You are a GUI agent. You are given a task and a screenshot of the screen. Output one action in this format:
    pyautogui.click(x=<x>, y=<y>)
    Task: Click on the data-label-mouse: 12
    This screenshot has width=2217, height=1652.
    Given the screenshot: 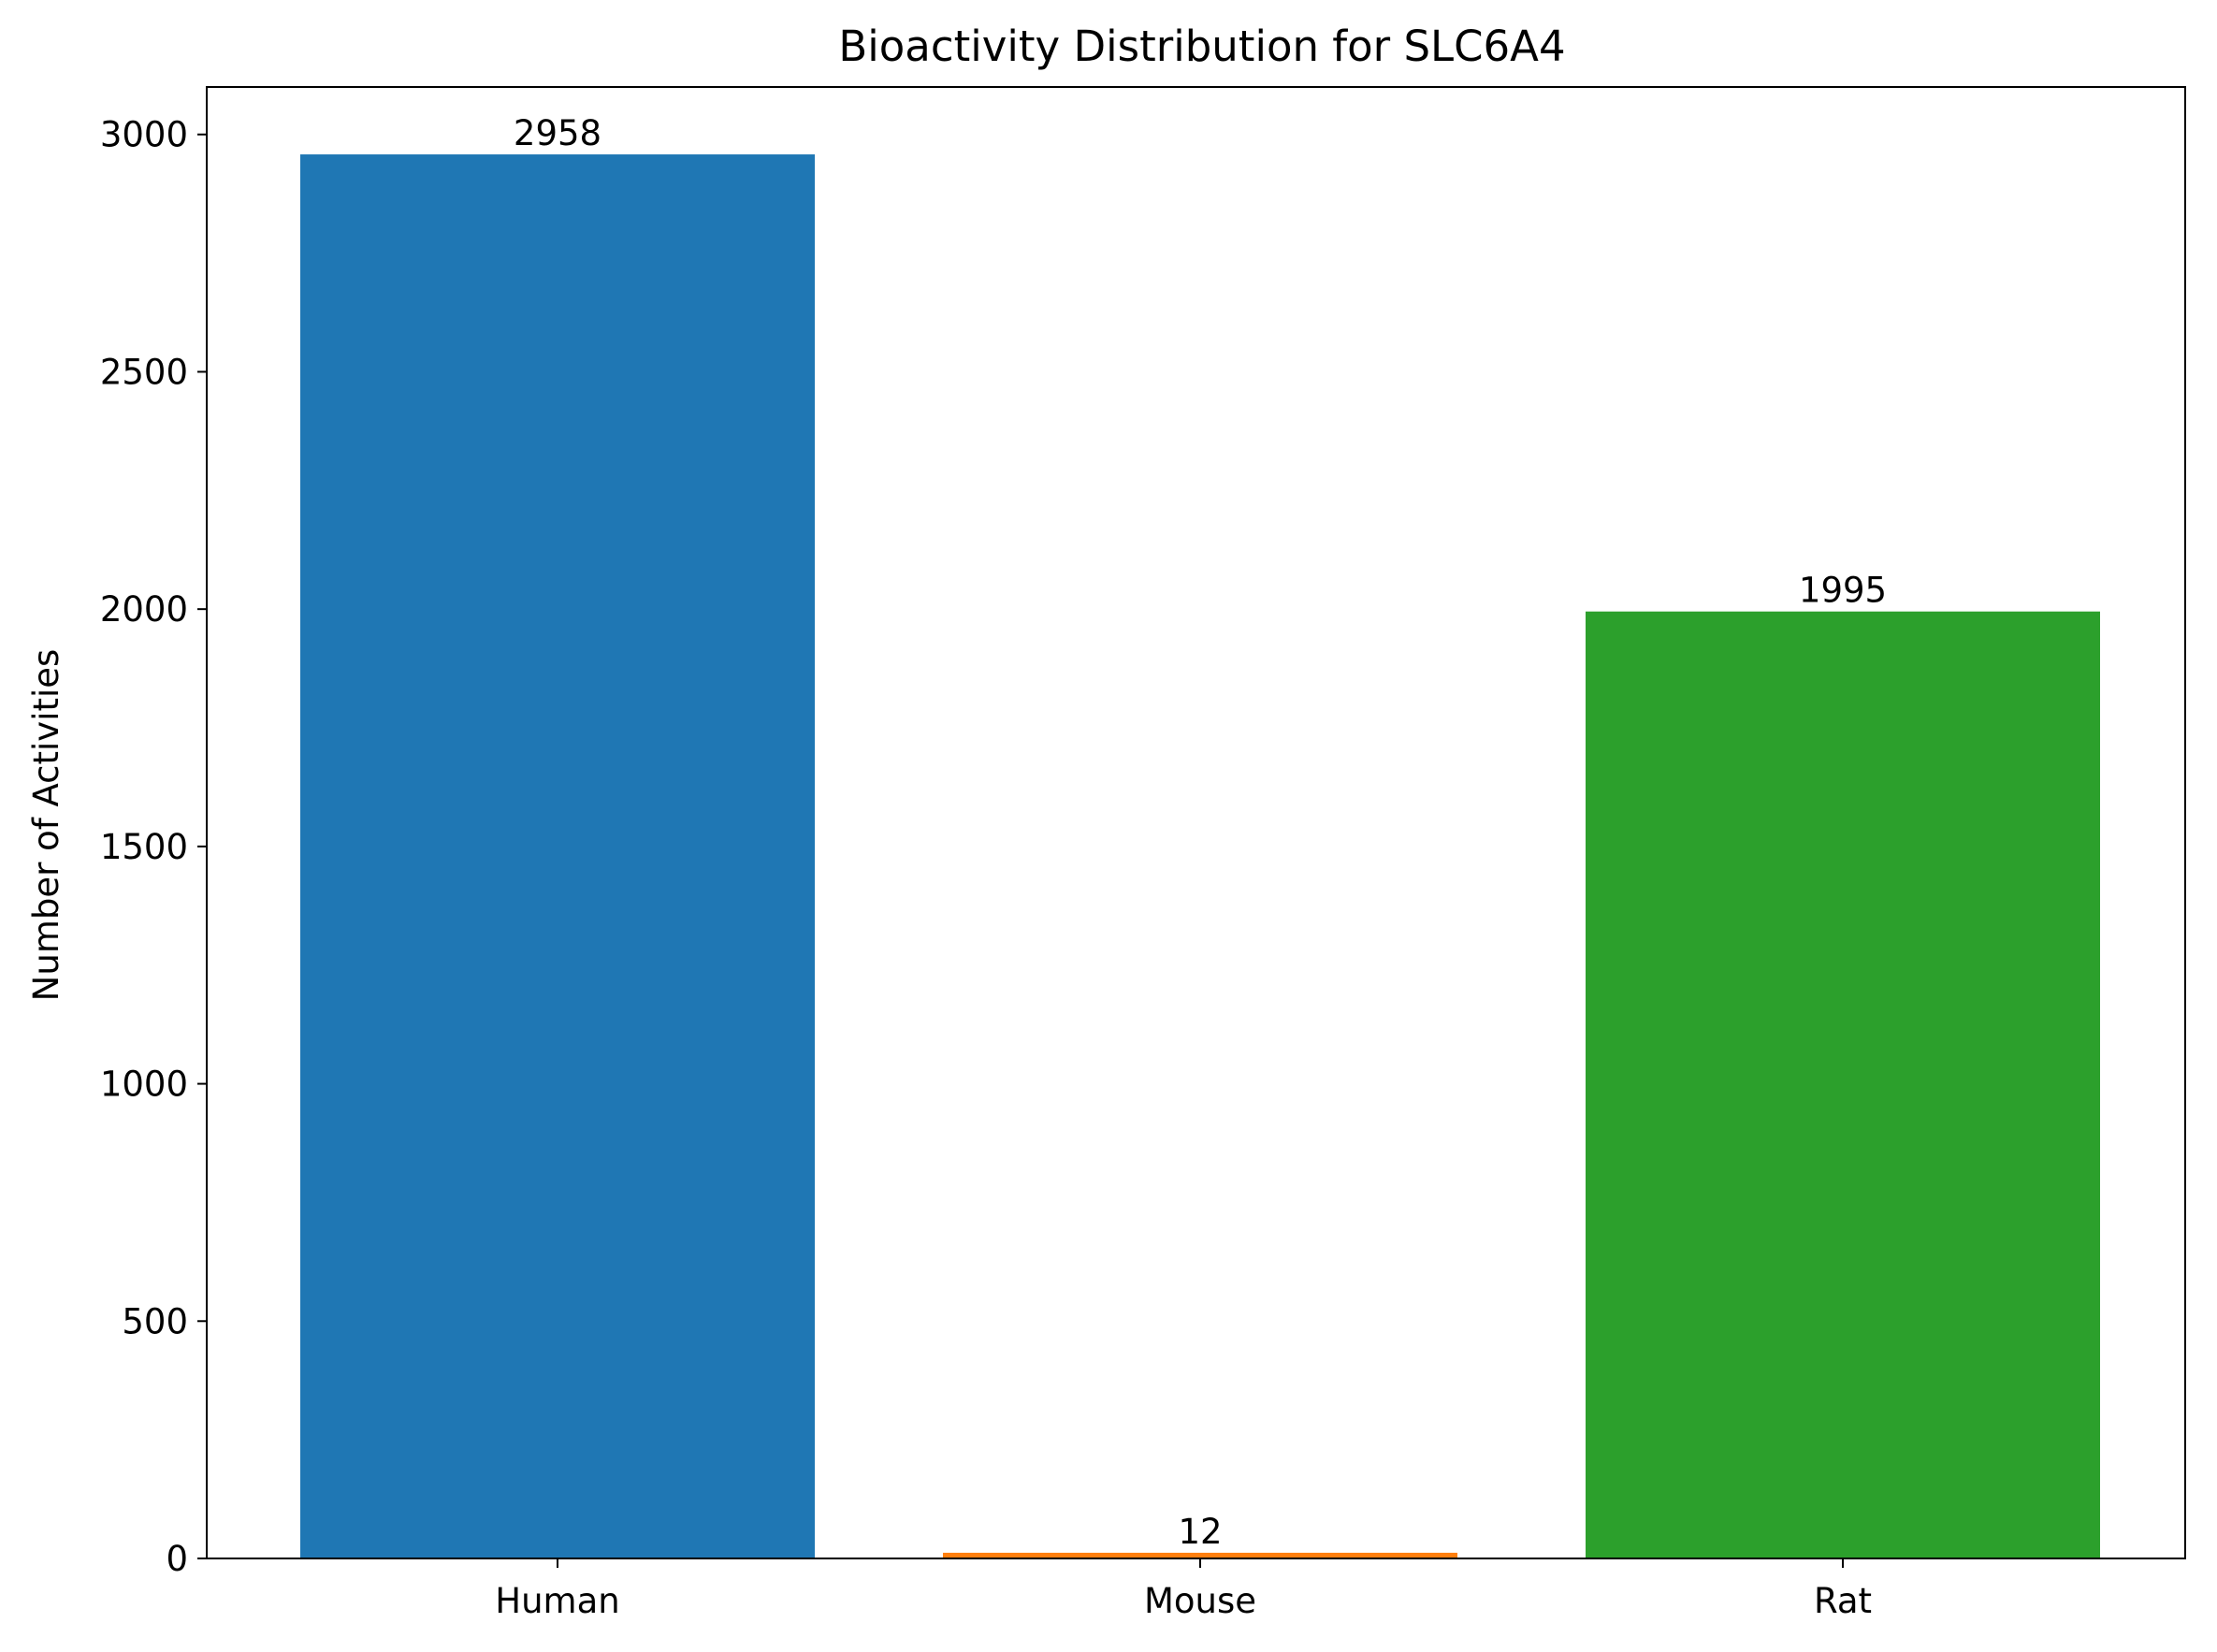 What is the action you would take?
    pyautogui.click(x=1200, y=1532)
    